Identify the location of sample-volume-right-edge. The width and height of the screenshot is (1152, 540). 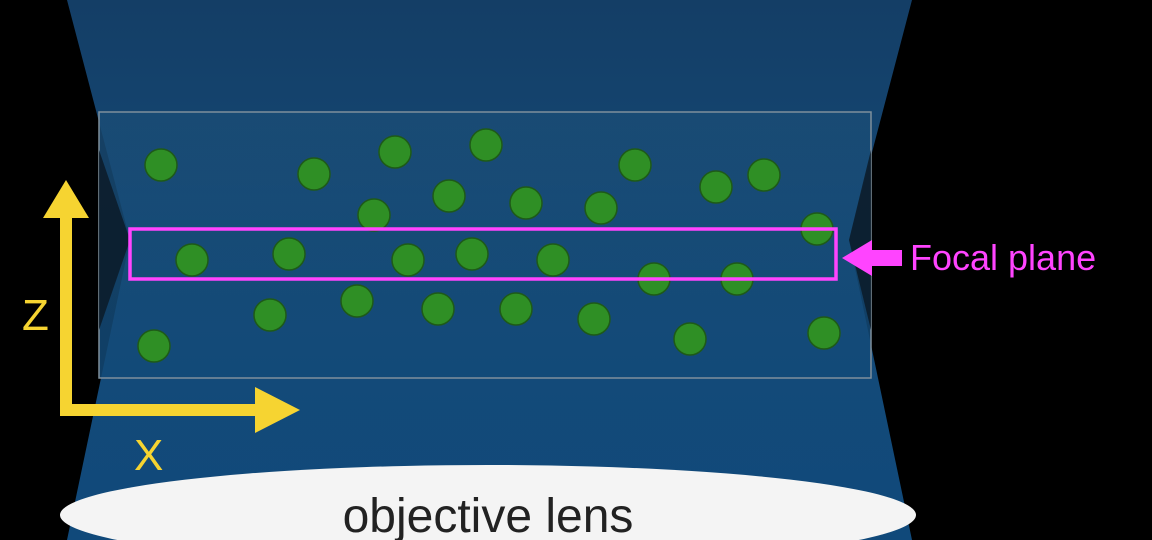
(860, 240).